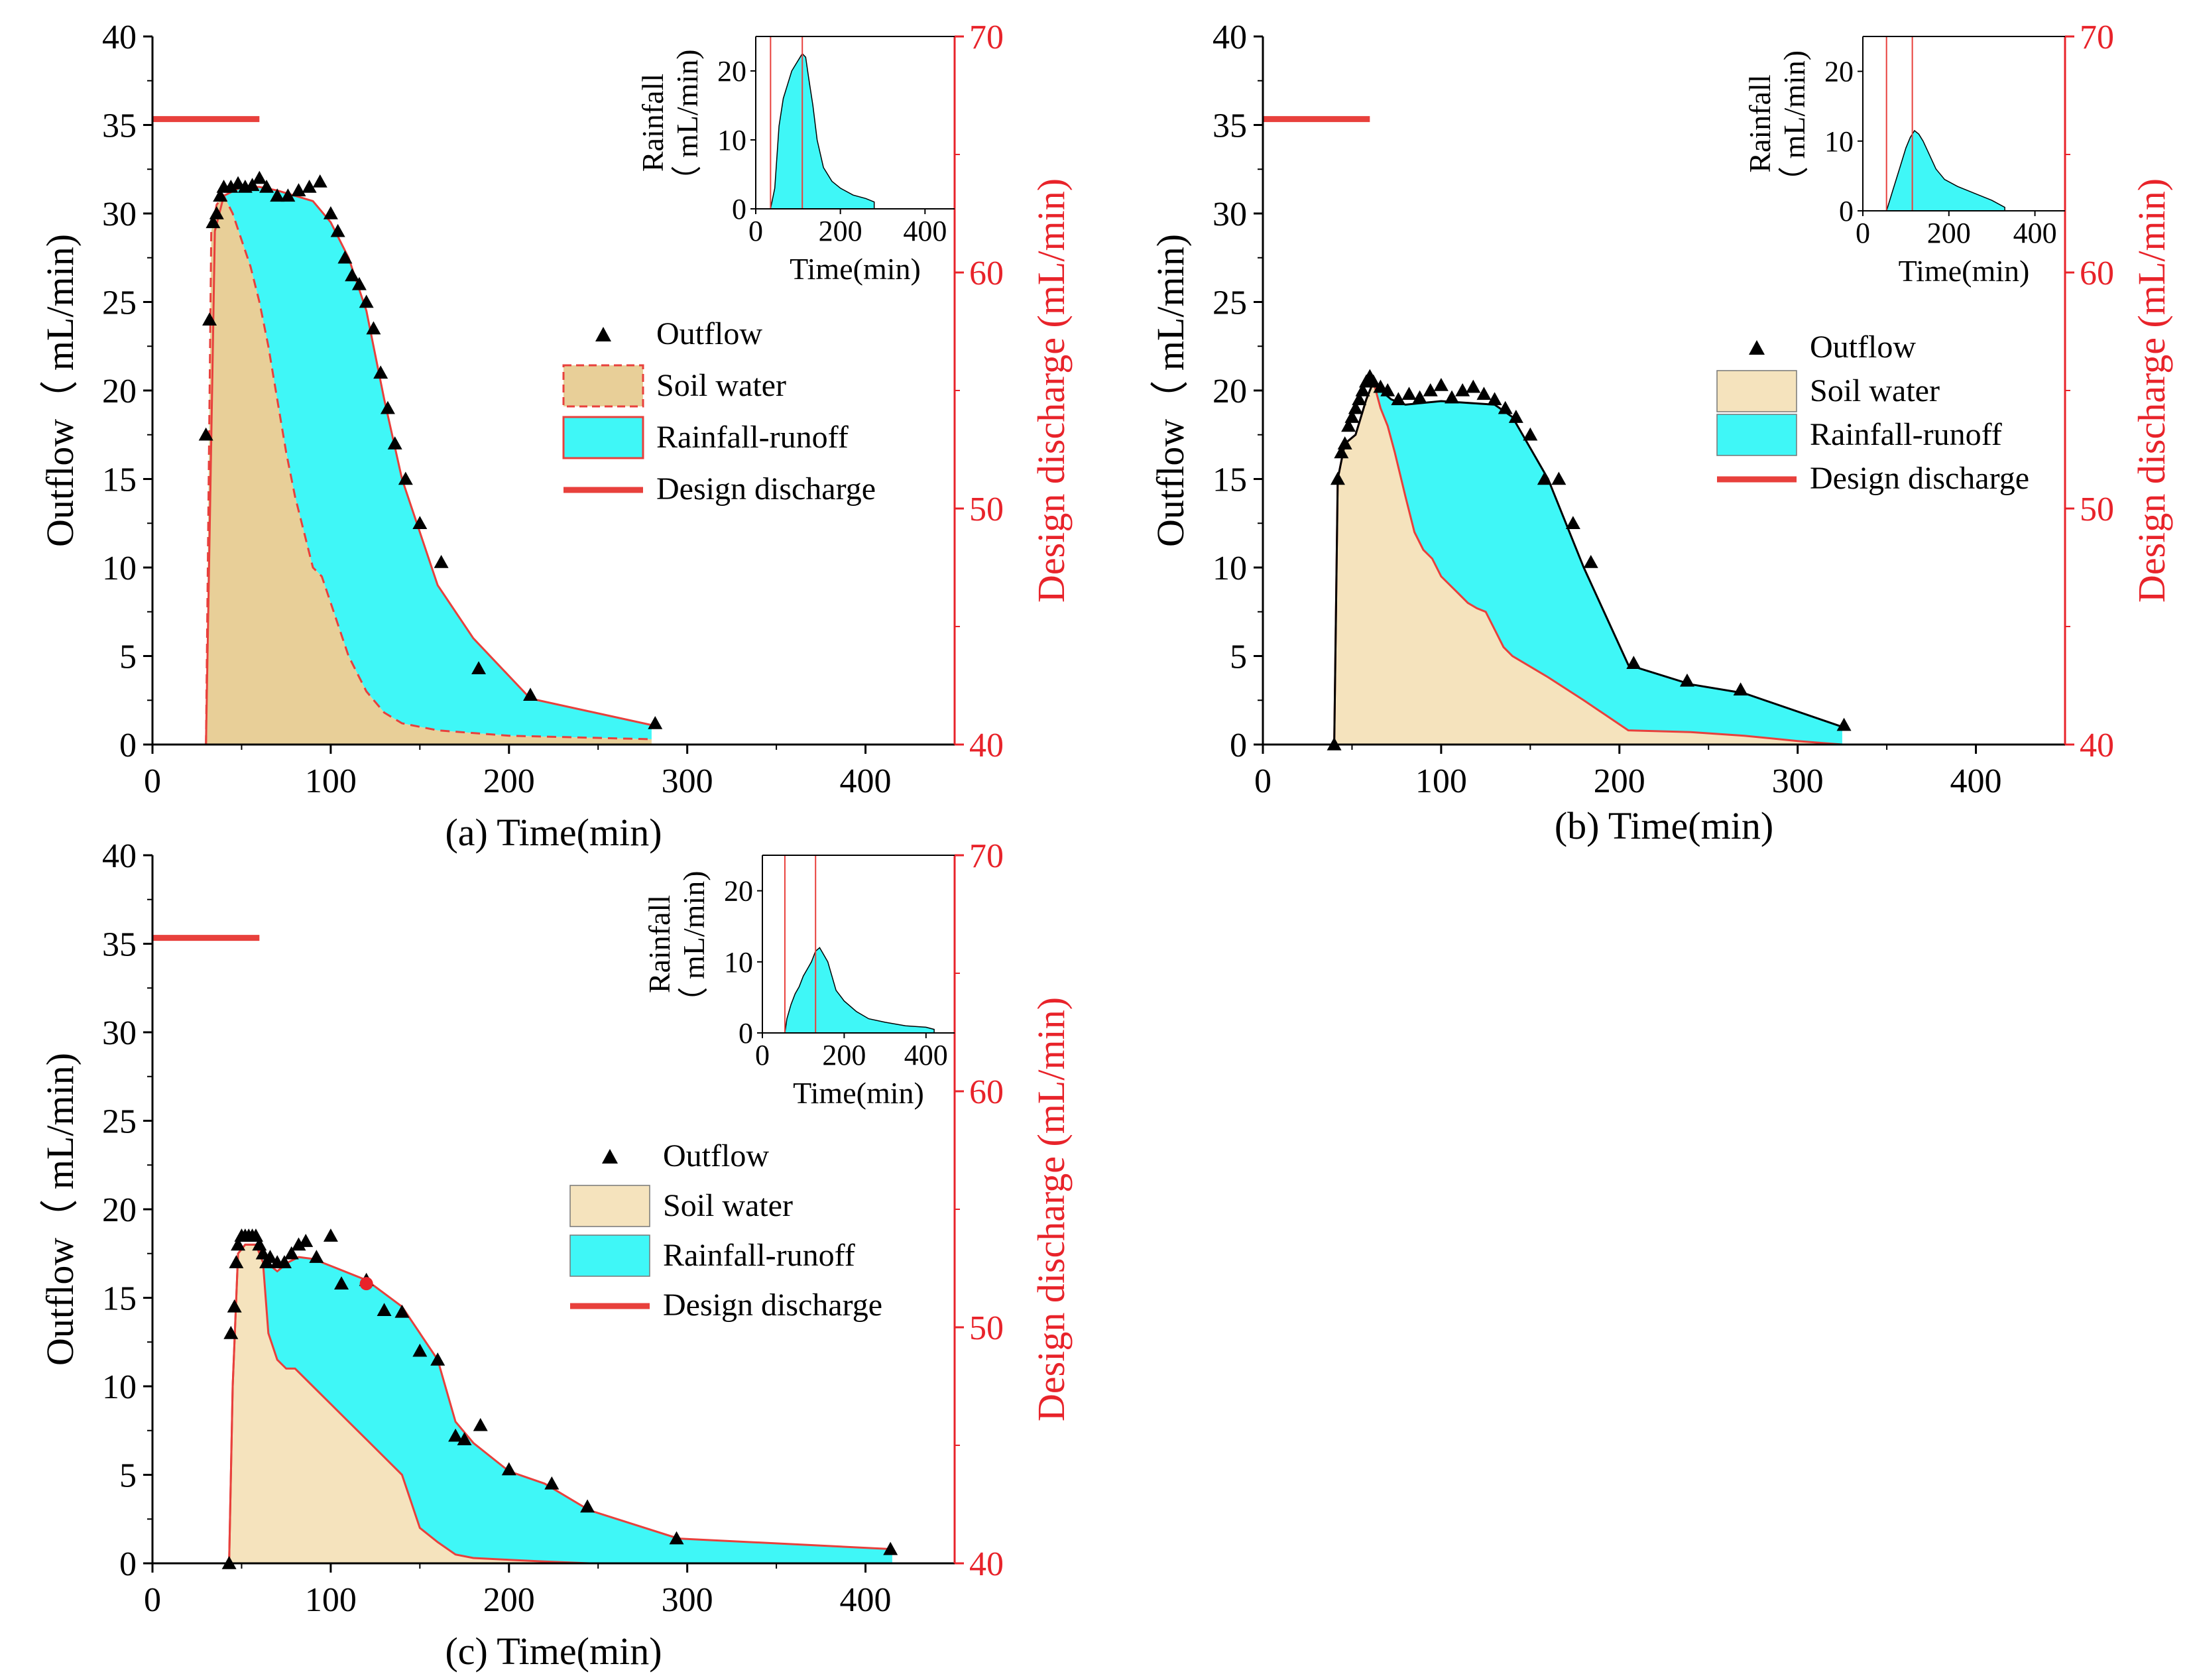 The image size is (2191, 1680). What do you see at coordinates (1171, 390) in the screenshot?
I see `y-axis-label: Outflow（ mL/min)` at bounding box center [1171, 390].